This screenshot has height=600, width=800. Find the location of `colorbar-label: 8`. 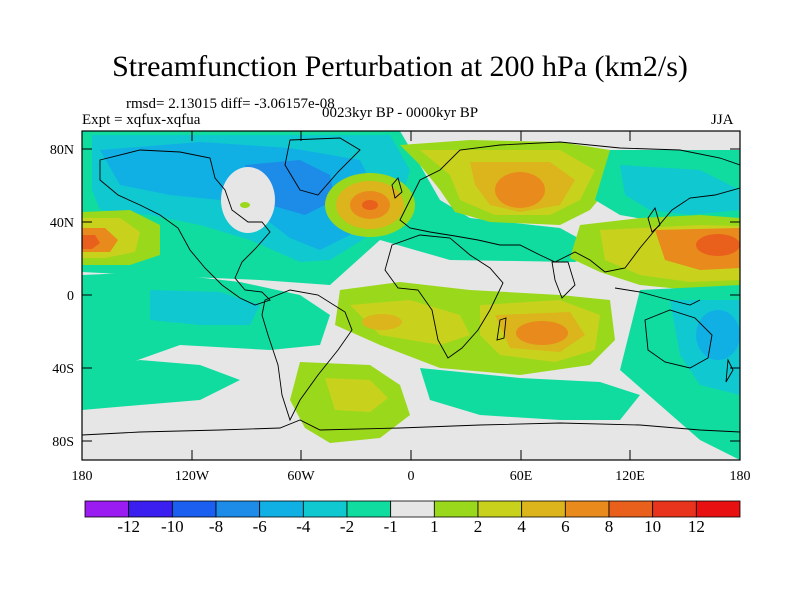

colorbar-label: 8 is located at coordinates (609, 526).